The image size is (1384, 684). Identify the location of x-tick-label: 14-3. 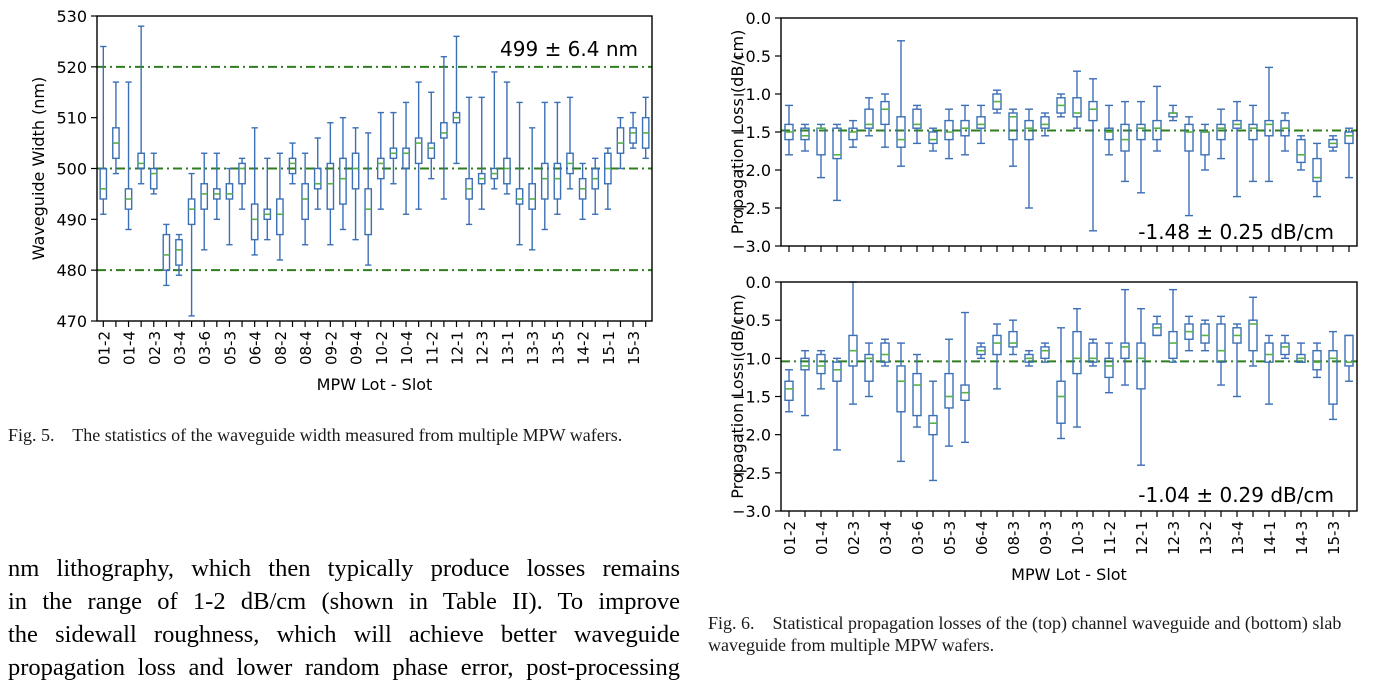
(1302, 538).